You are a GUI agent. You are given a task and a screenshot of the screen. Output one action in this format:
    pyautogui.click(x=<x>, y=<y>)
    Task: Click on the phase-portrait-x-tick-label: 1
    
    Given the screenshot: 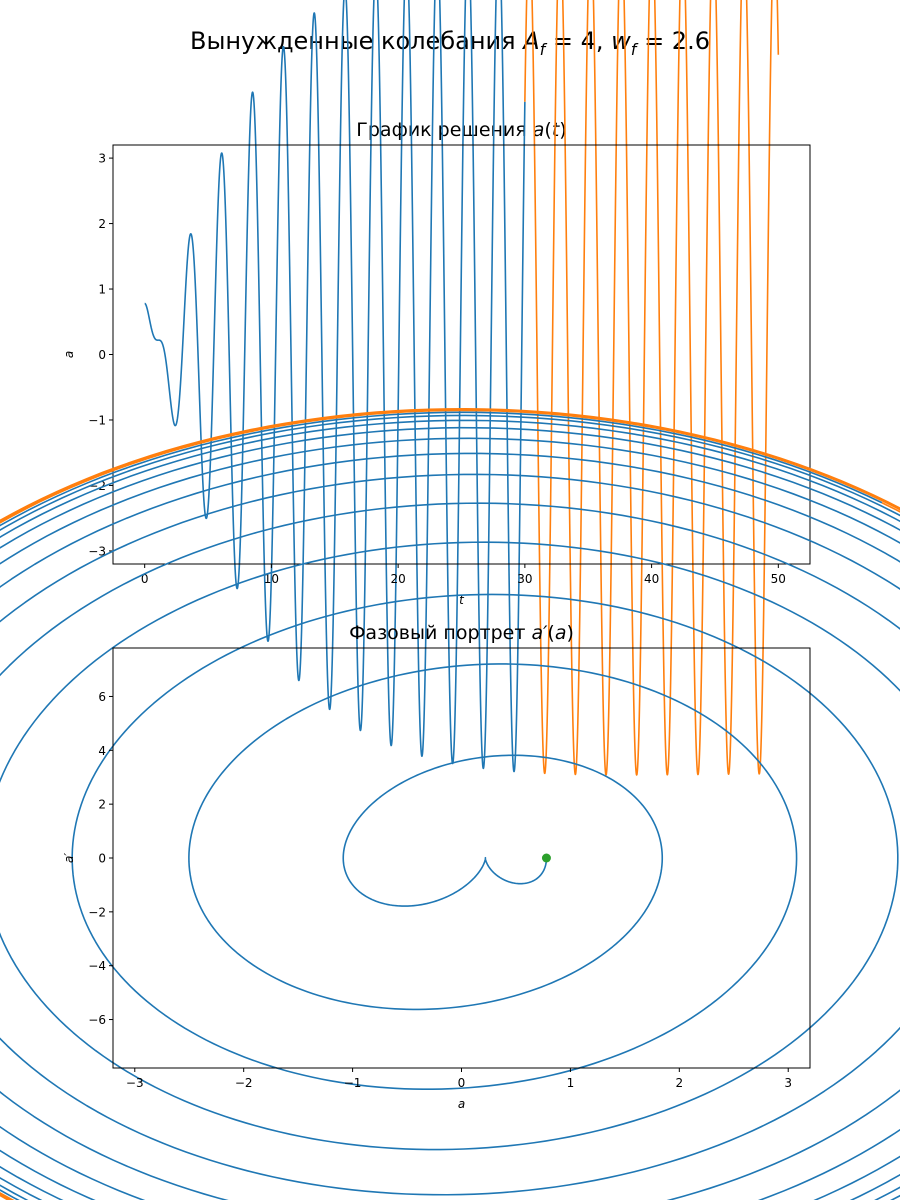 What is the action you would take?
    pyautogui.click(x=571, y=1083)
    